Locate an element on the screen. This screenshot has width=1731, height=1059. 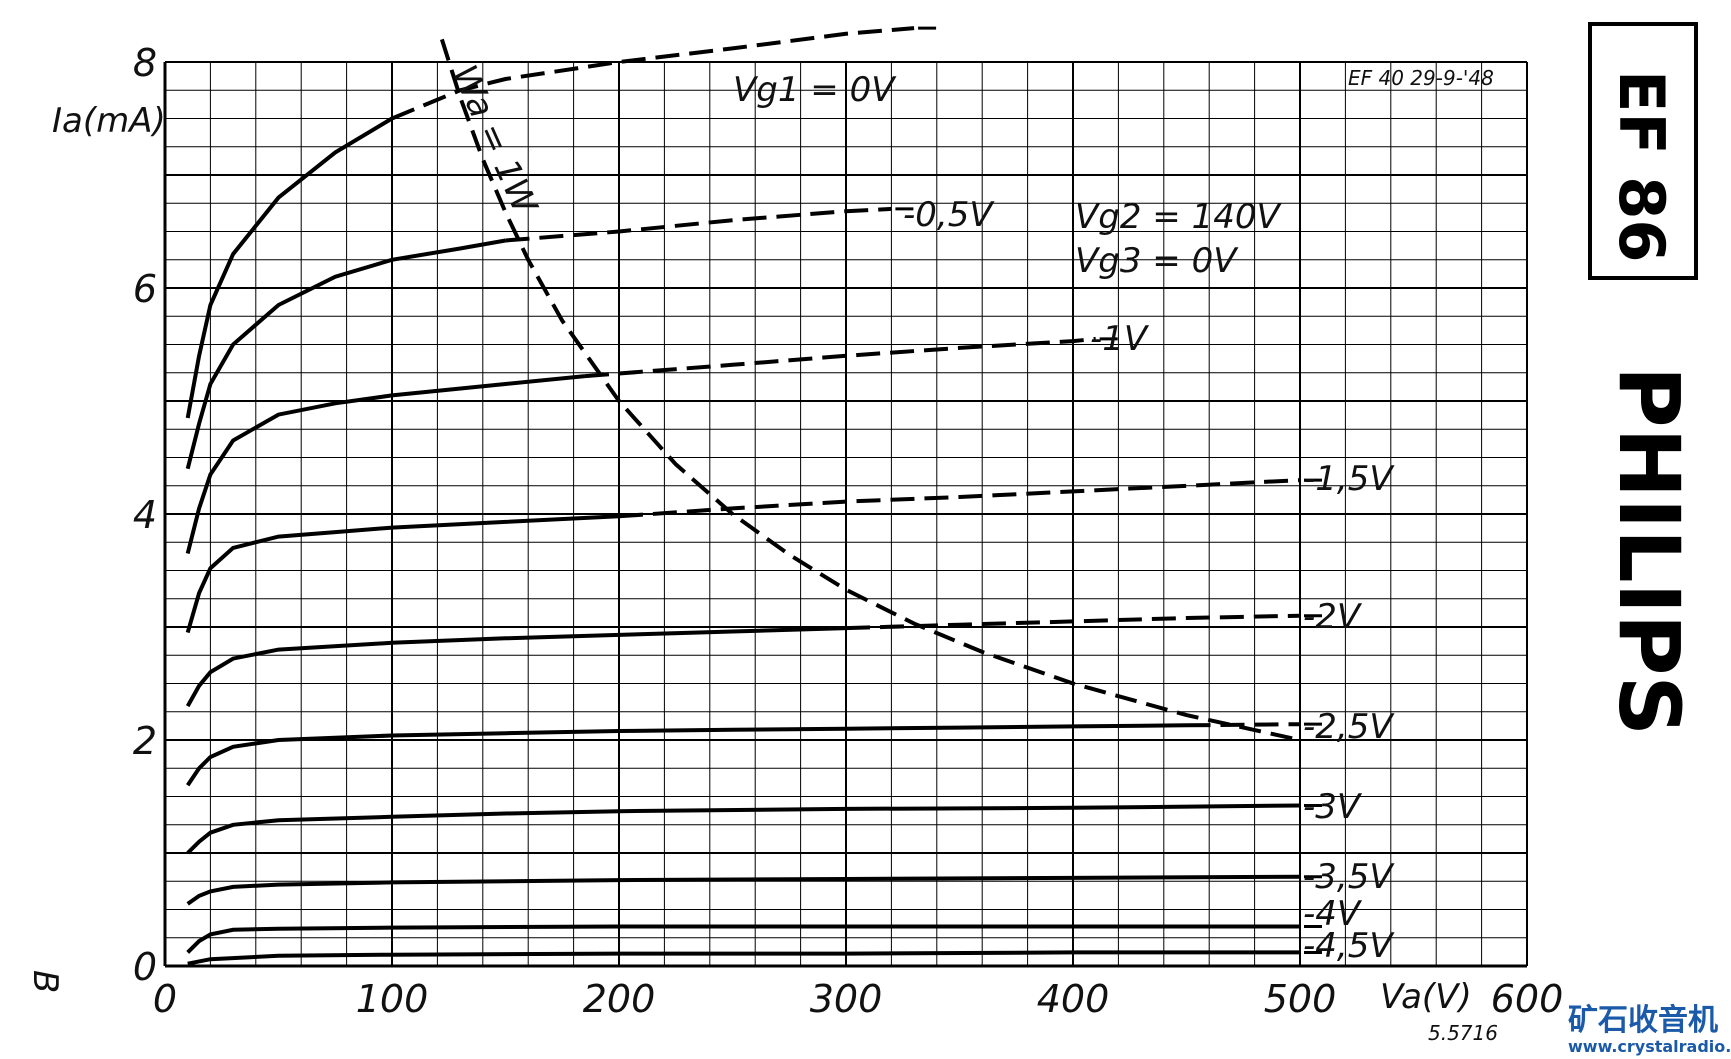
y-tick-label: 2 is located at coordinates (145, 741).